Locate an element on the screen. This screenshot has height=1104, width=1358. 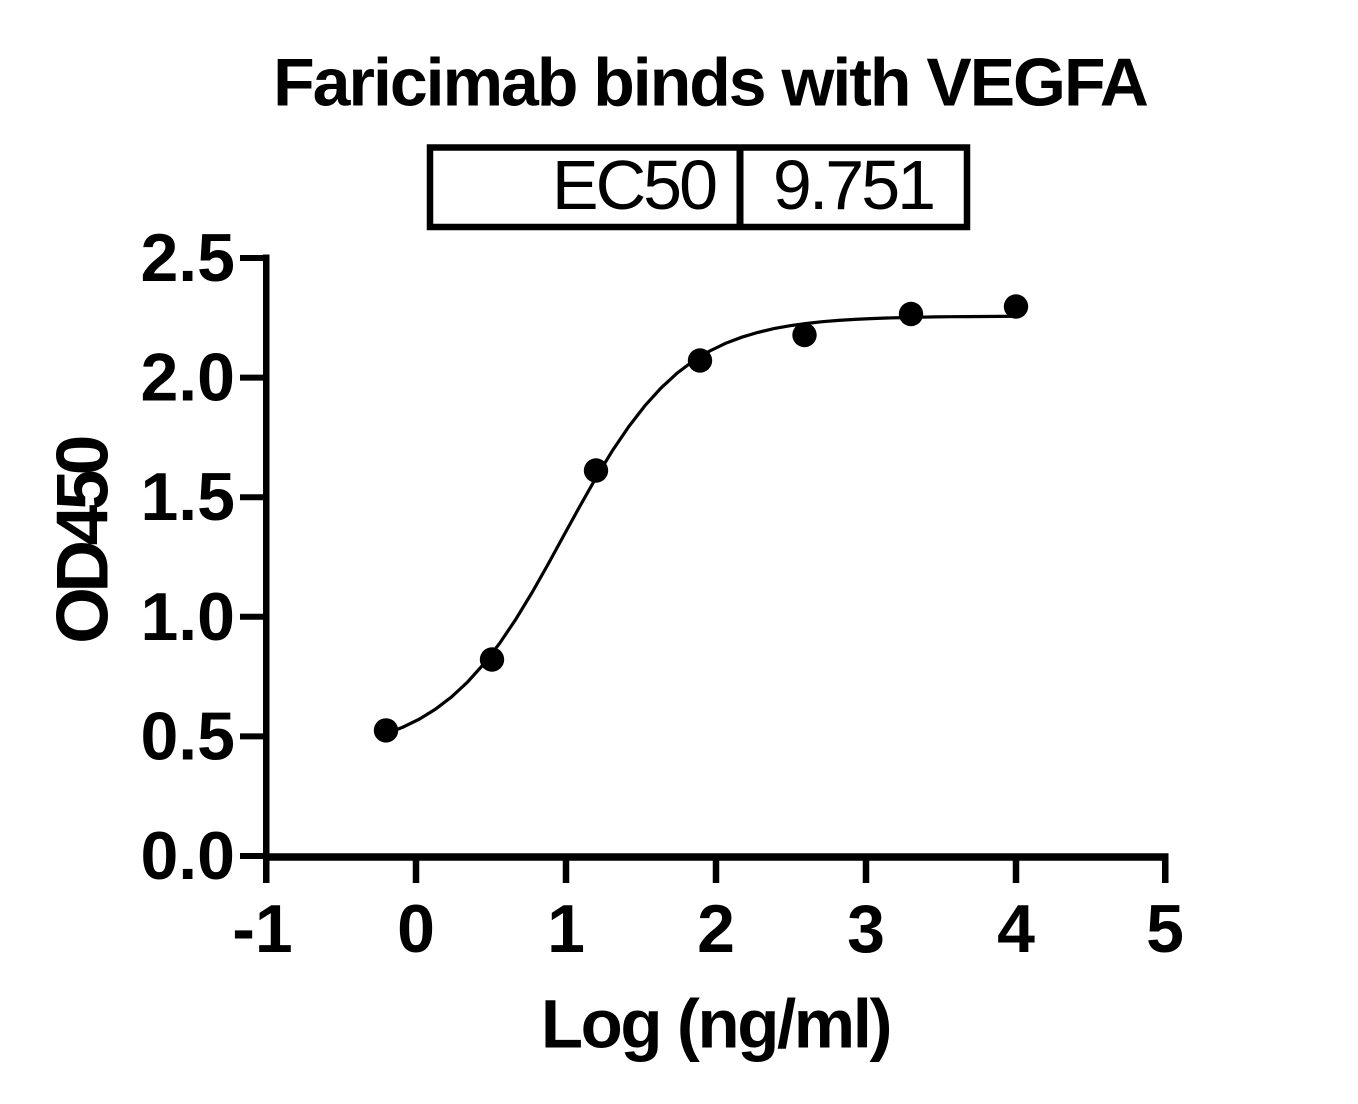
svg-text: 1 is located at coordinates (566, 929).